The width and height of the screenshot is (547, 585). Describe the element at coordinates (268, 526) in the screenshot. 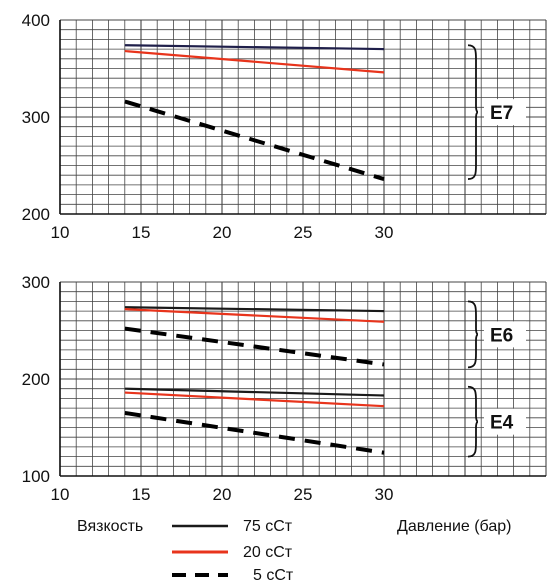

I see `legend-label-75: 75 сСт` at that location.